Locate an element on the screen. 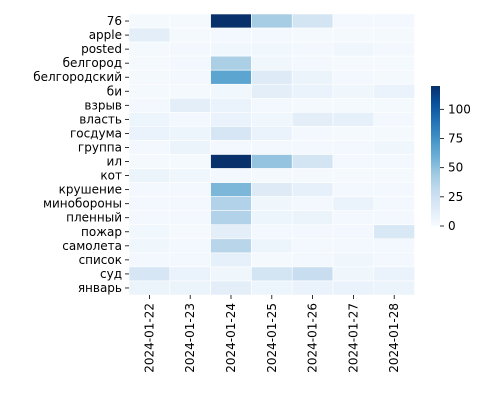 Image resolution: width=500 pixels, height=404 pixels. y-tick-label: 76 is located at coordinates (114, 21).